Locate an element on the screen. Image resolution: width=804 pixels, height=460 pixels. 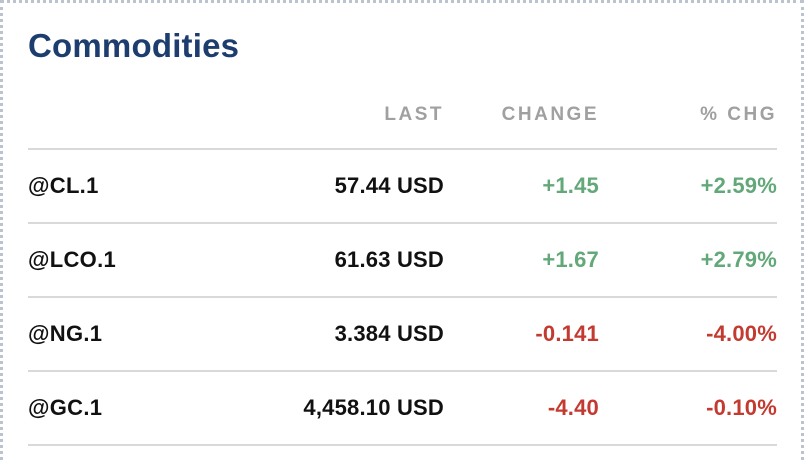
header-last: LAST is located at coordinates (414, 114).